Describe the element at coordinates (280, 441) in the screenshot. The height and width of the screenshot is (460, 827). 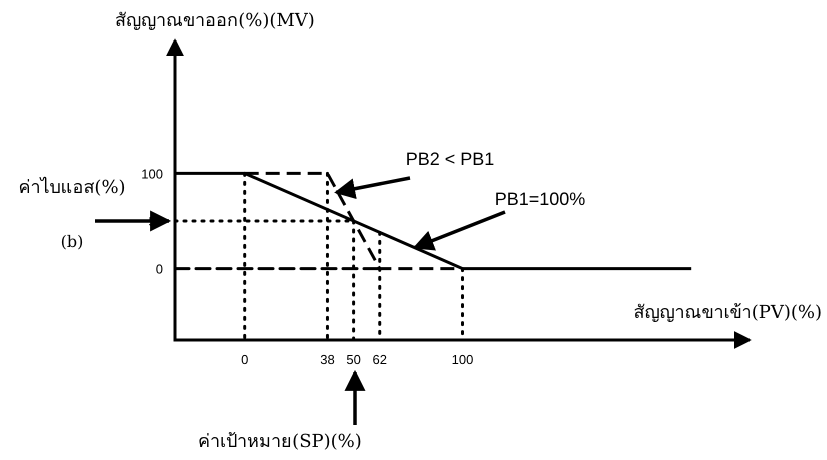
I see `annotation: ค่าเป้าหมาย(SP)(%)` at that location.